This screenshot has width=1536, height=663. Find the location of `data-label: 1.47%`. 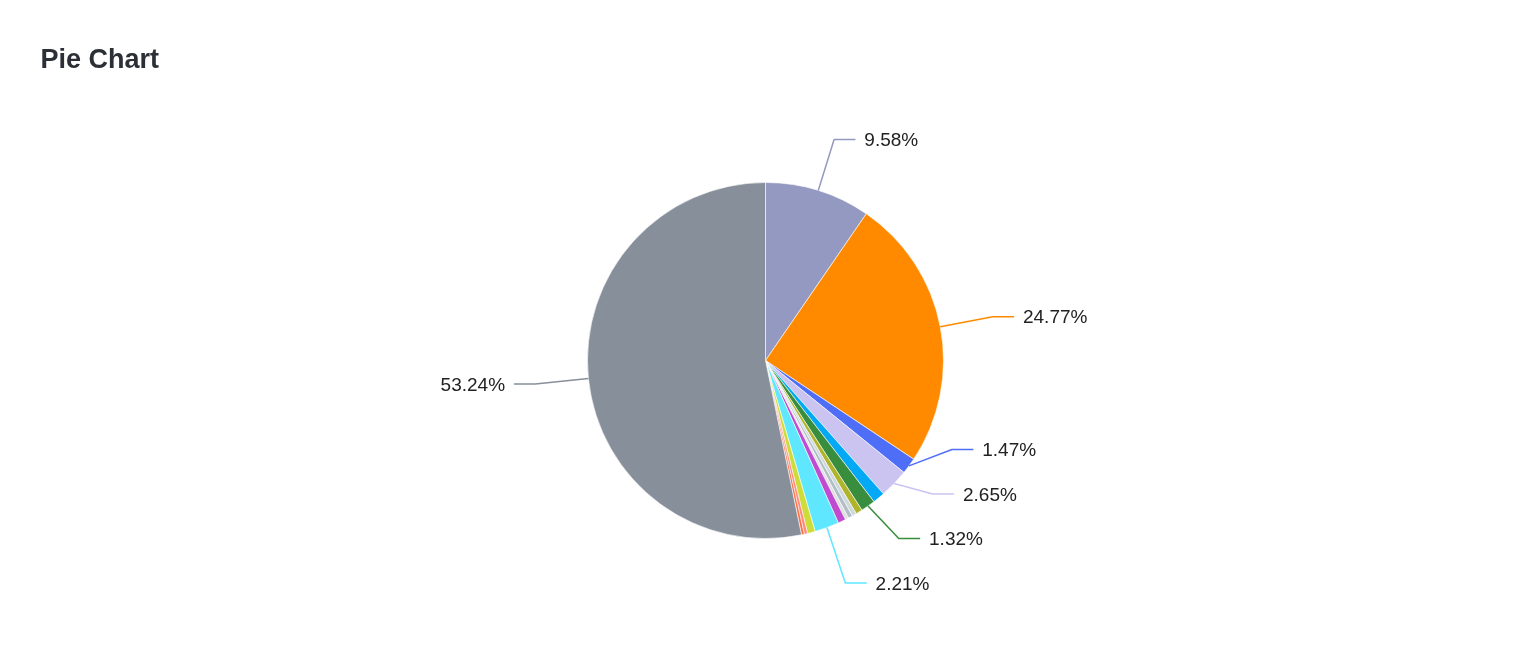

data-label: 1.47% is located at coordinates (1009, 449).